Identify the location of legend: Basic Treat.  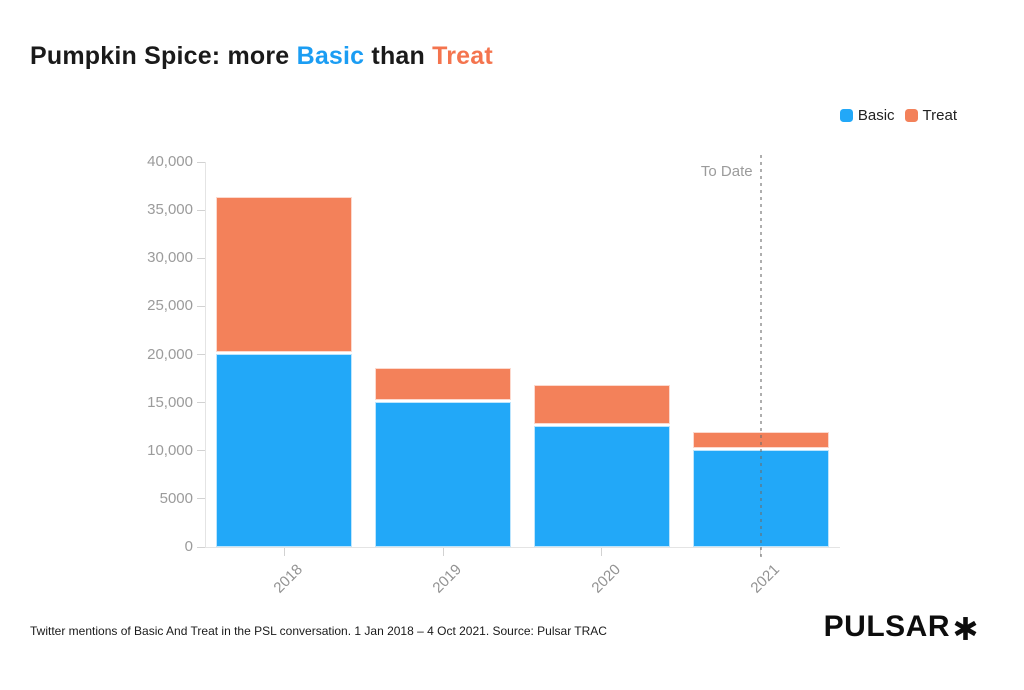
(898, 115).